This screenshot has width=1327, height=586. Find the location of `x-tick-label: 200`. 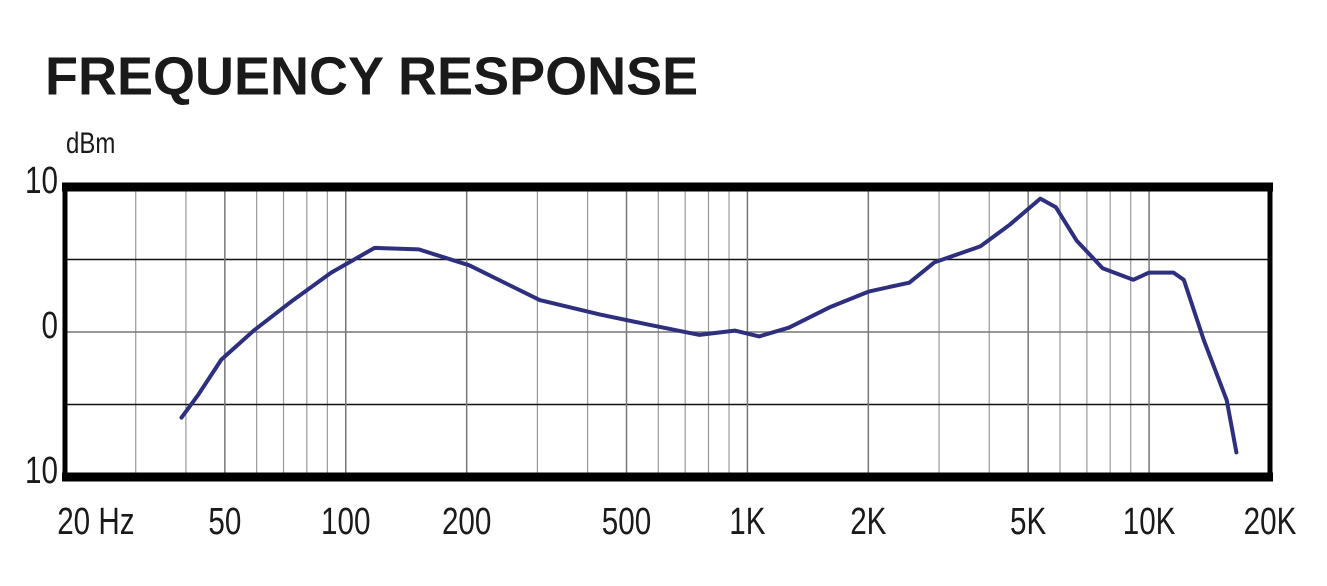

x-tick-label: 200 is located at coordinates (466, 522).